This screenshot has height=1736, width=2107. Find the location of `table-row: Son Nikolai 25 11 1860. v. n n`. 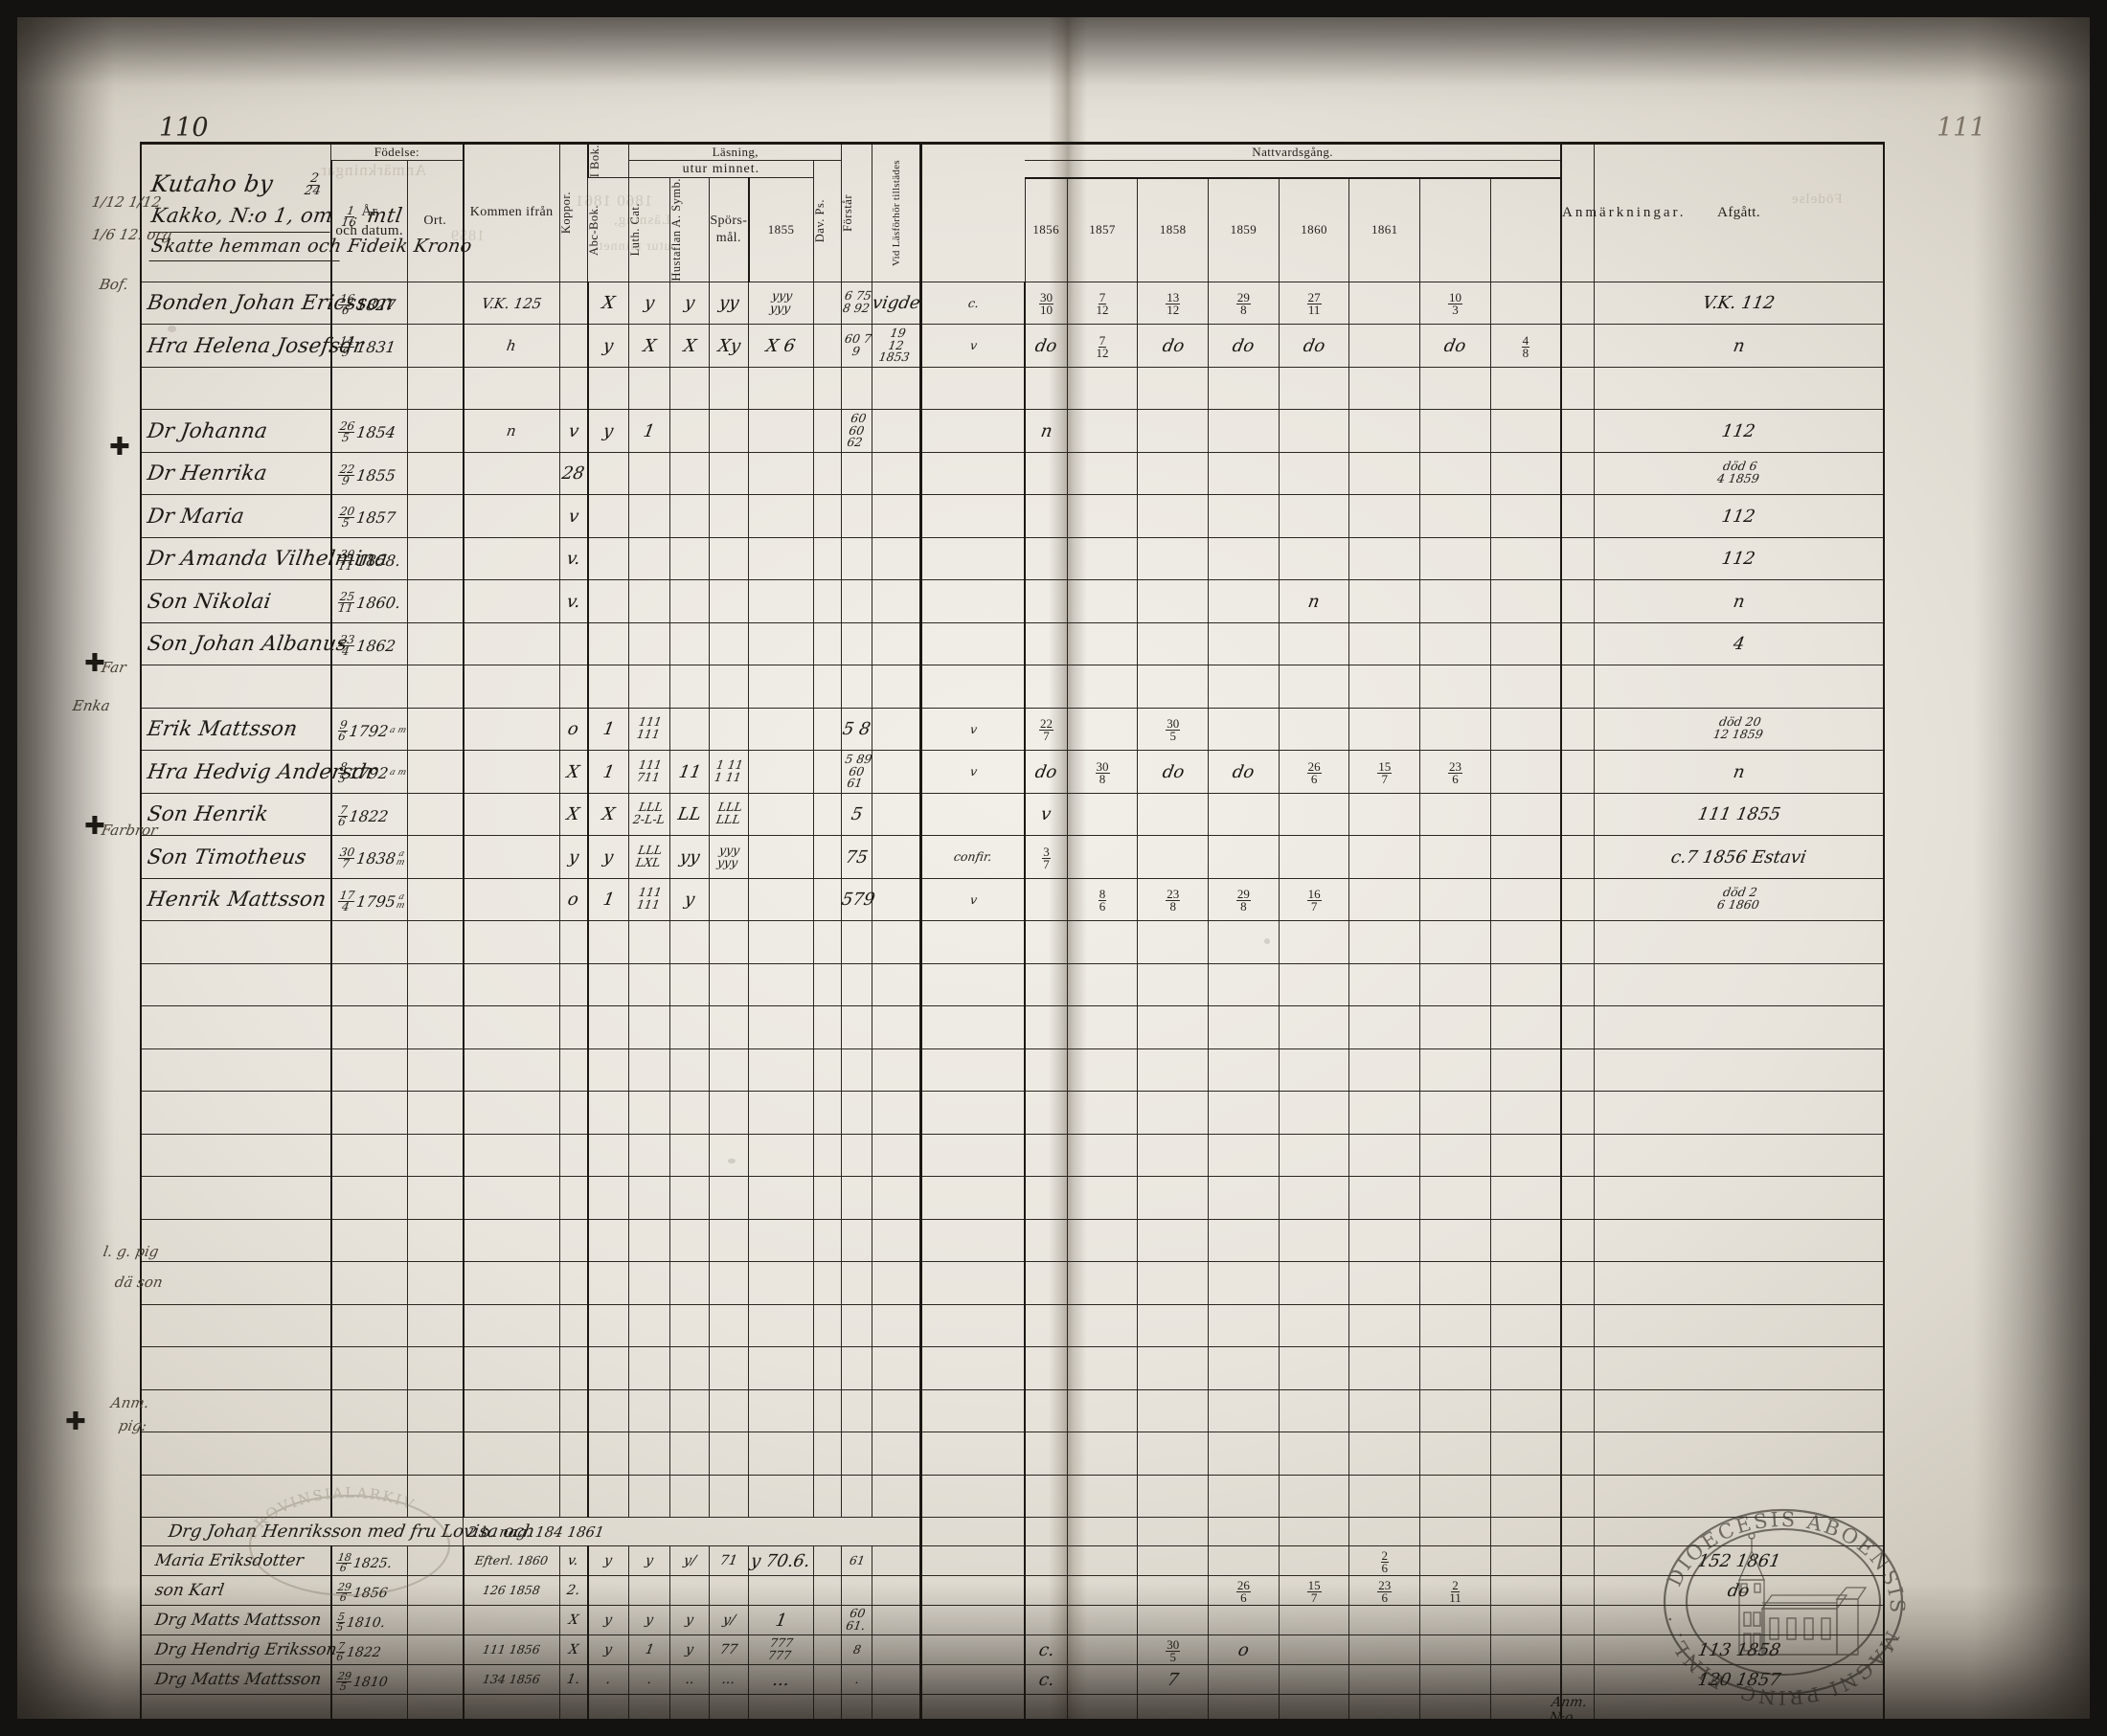

table-row: Son Nikolai 25 11 1860. v. n n is located at coordinates (1055, 601).